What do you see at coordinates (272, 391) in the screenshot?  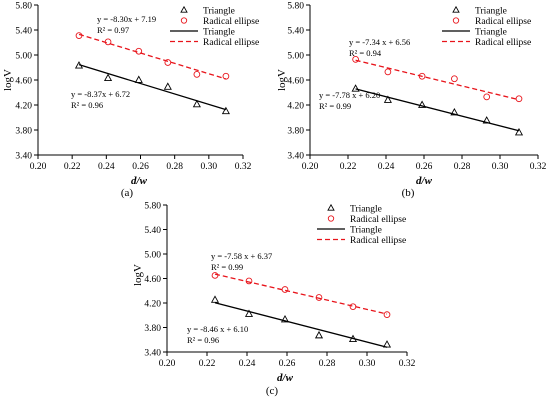 I see `panel-label: (c)` at bounding box center [272, 391].